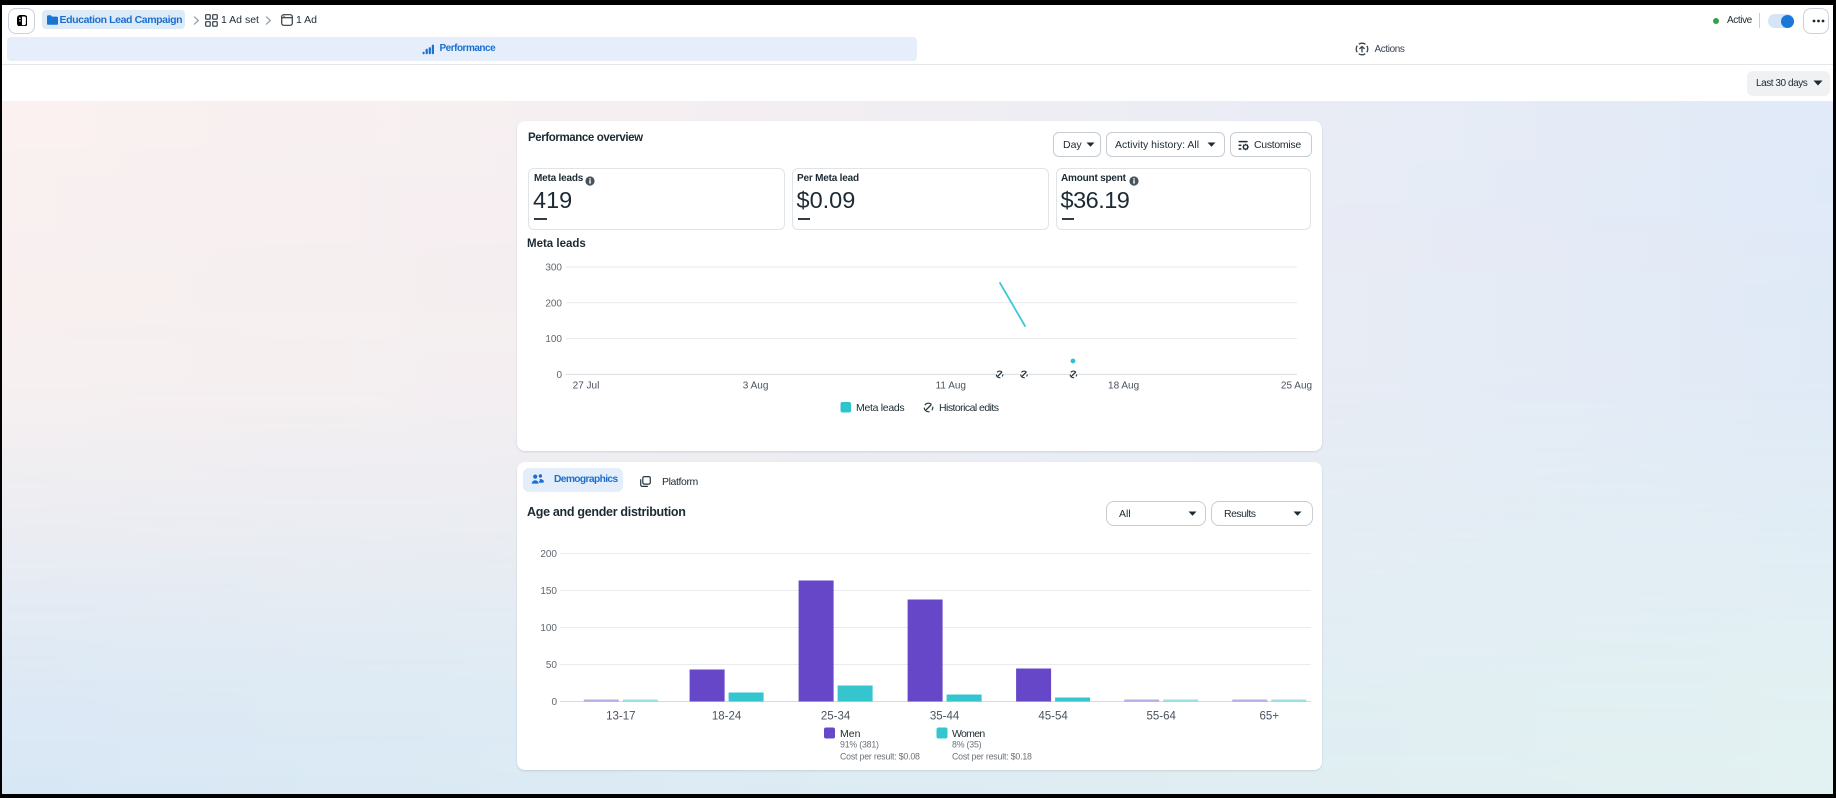  I want to click on svg-text: Historical edits, so click(969, 408).